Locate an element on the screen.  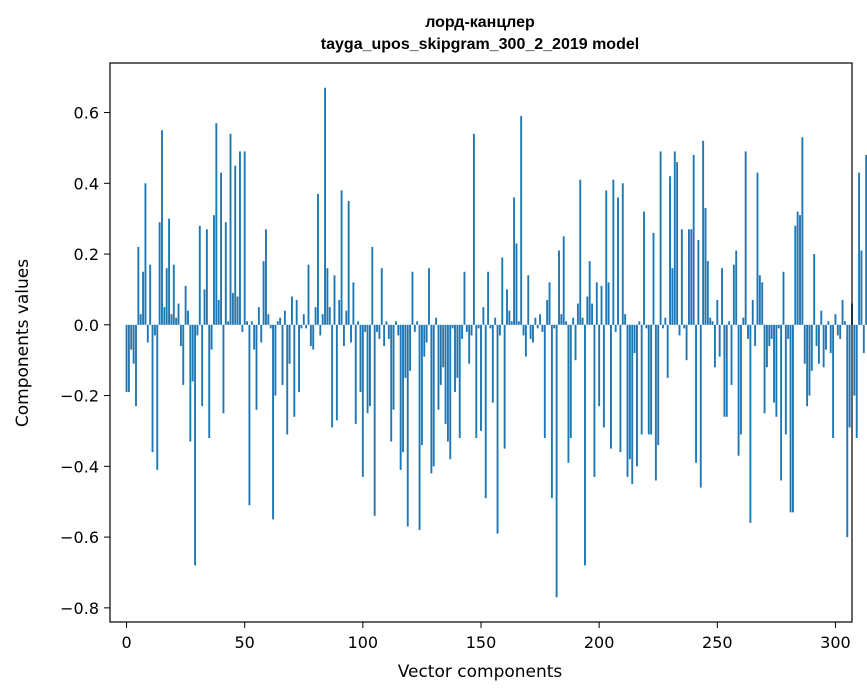
x-axis-ticks: 0 50 100 150 200 250 300 is located at coordinates (486, 637).